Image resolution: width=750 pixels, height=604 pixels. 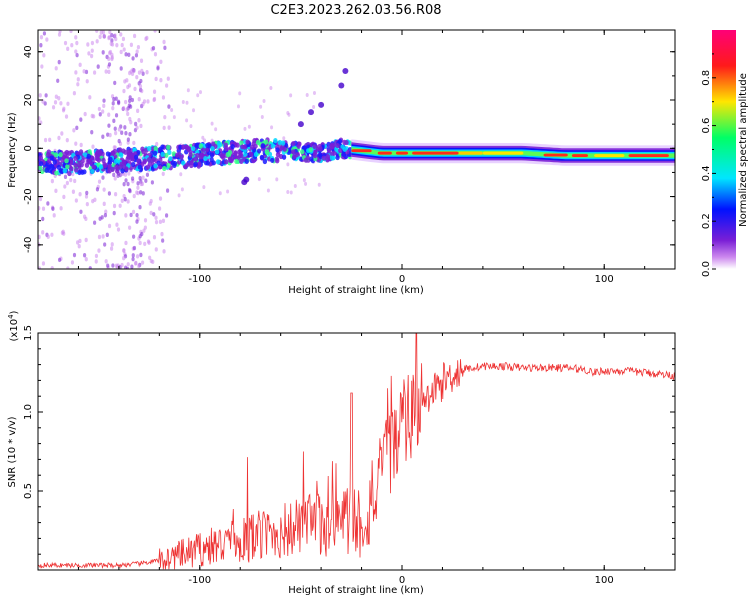 What do you see at coordinates (708, 165) in the screenshot?
I see `colorbar-axes: 0.0 0.2 0.4 0.6 0.8` at bounding box center [708, 165].